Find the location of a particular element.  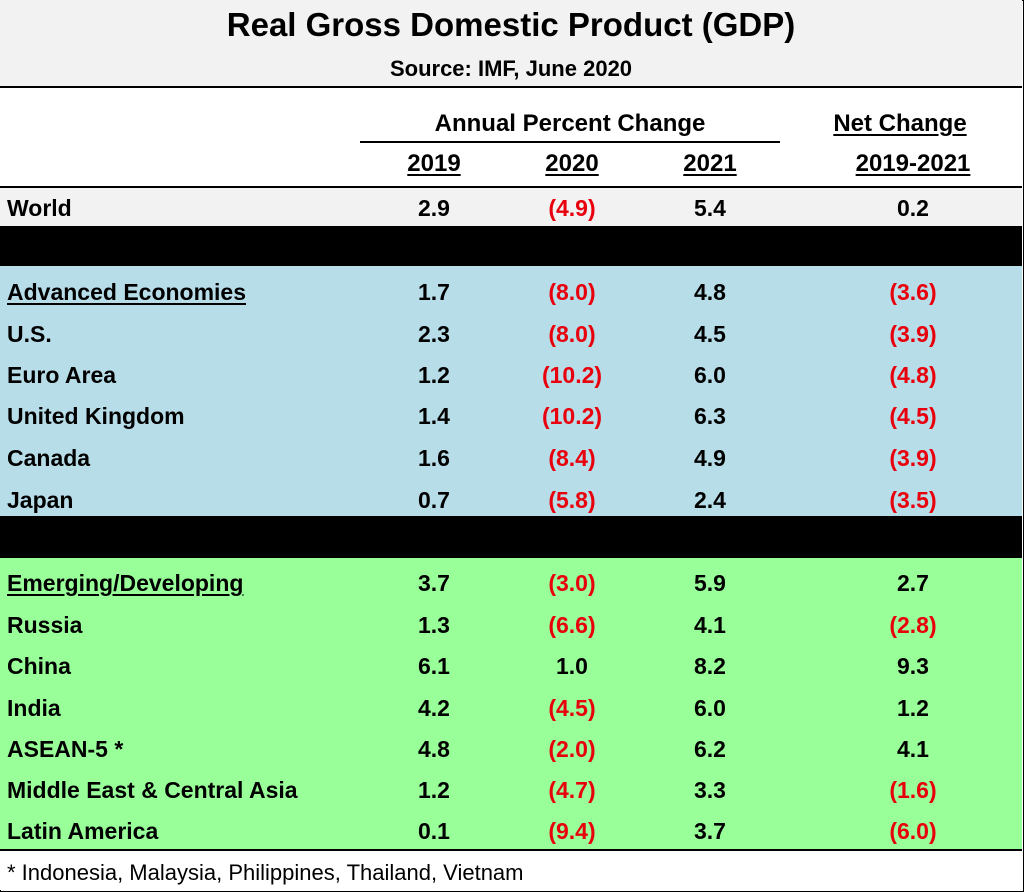

value-2019: 0.1 is located at coordinates (434, 831).